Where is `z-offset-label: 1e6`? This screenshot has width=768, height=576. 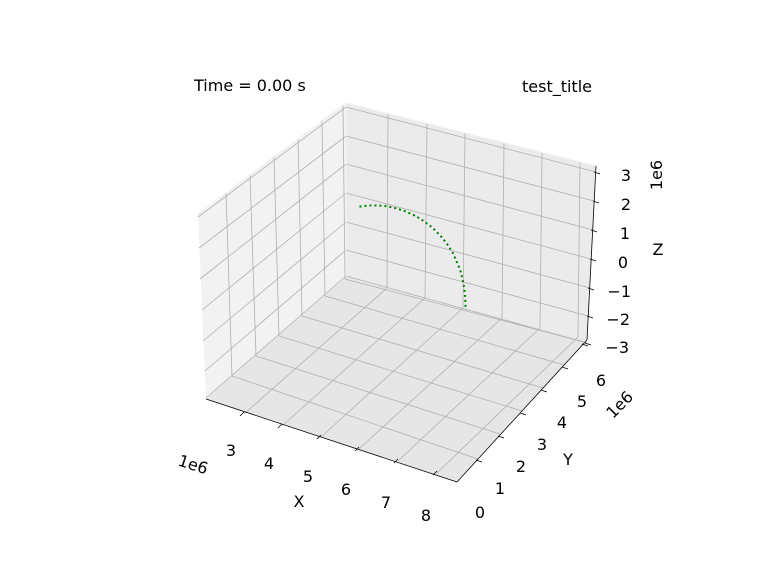 z-offset-label: 1e6 is located at coordinates (656, 175).